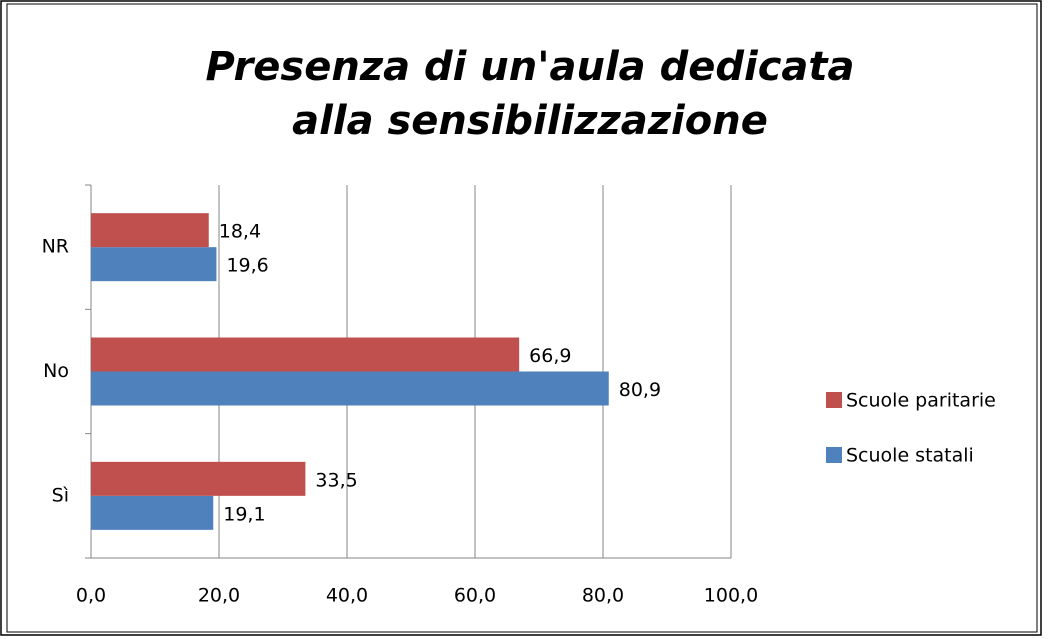  I want to click on x-tick-label: 20,0, so click(219, 596).